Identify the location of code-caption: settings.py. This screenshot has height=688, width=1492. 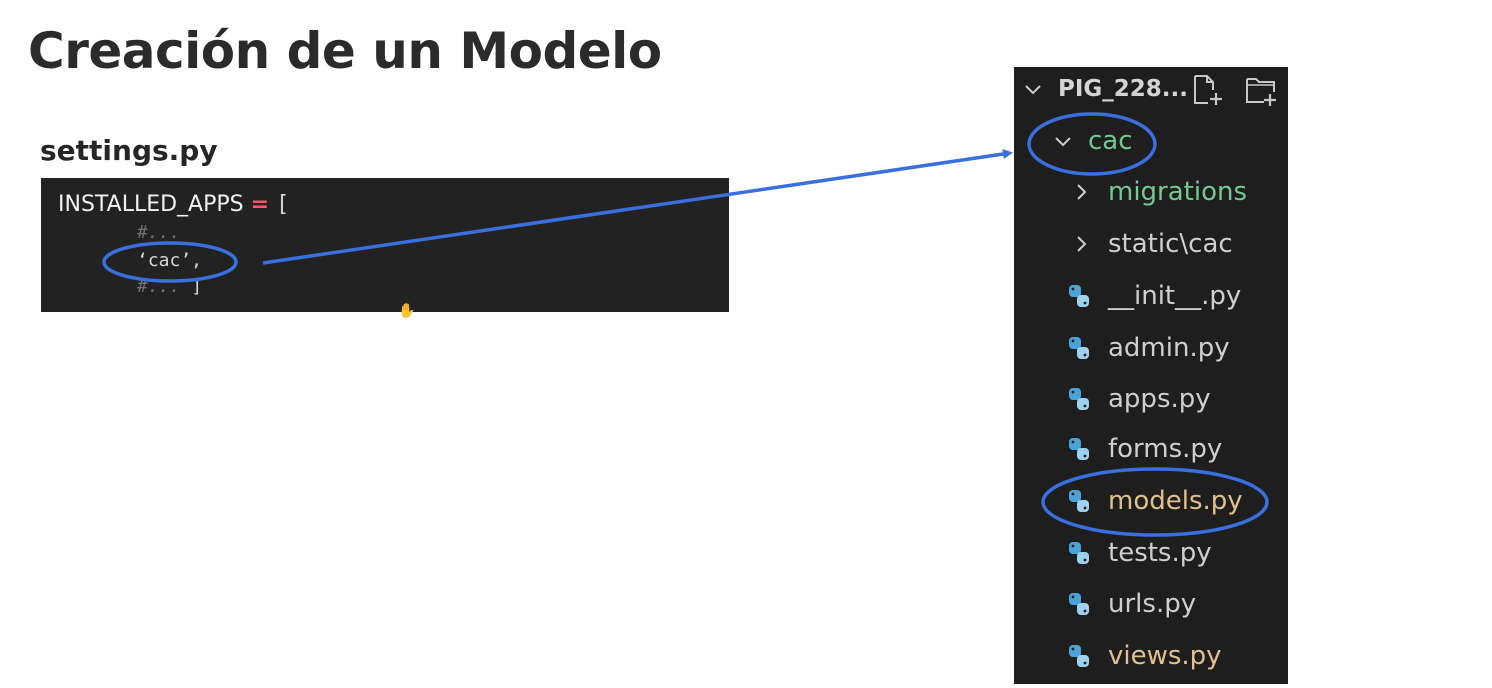
(129, 150).